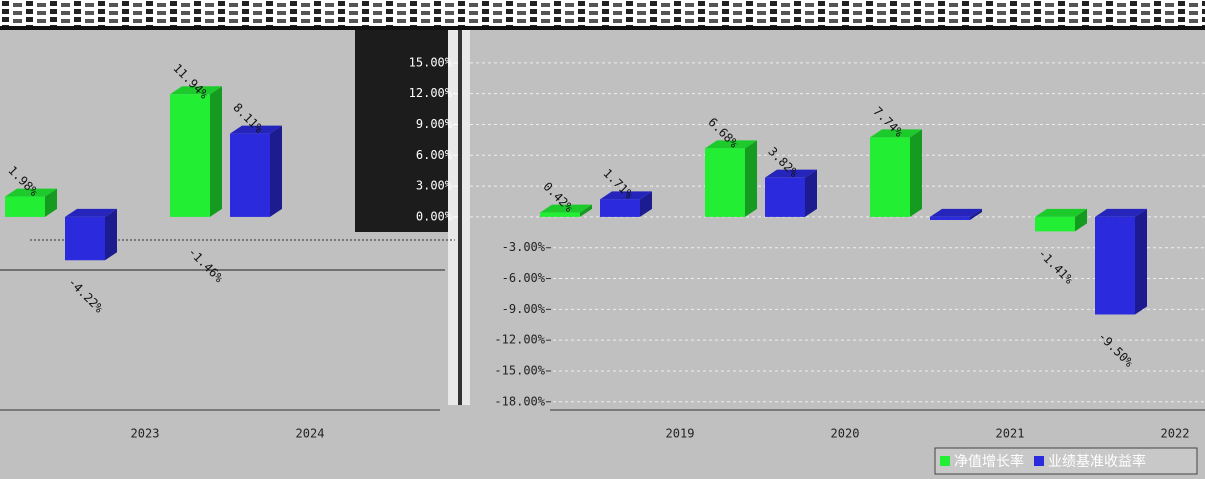 This screenshot has width=1205, height=479. Describe the element at coordinates (434, 216) in the screenshot. I see `y-tick-label: 0.00%` at that location.